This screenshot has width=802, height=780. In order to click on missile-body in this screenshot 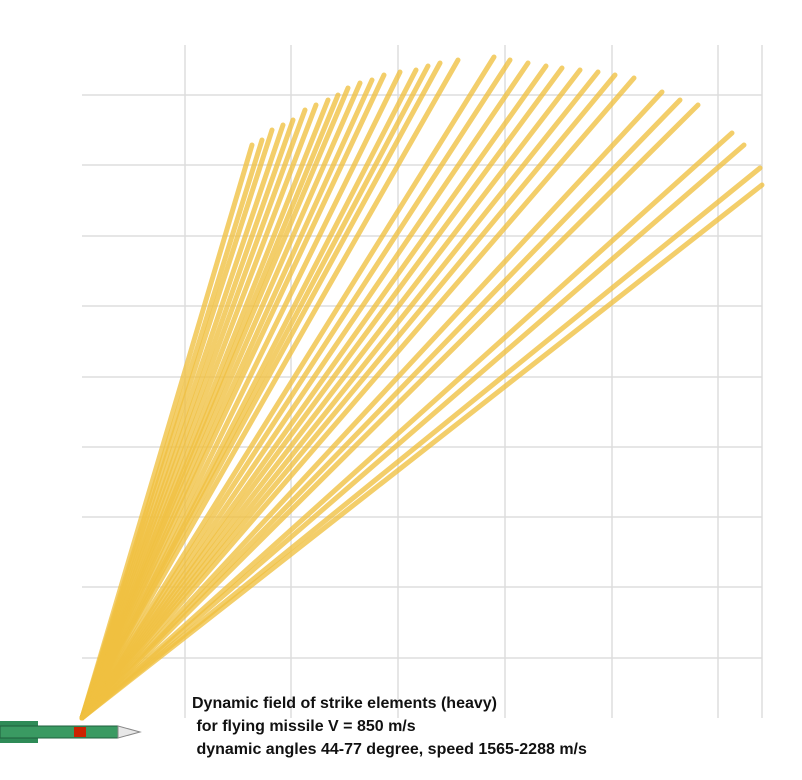, I will do `click(59, 732)`.